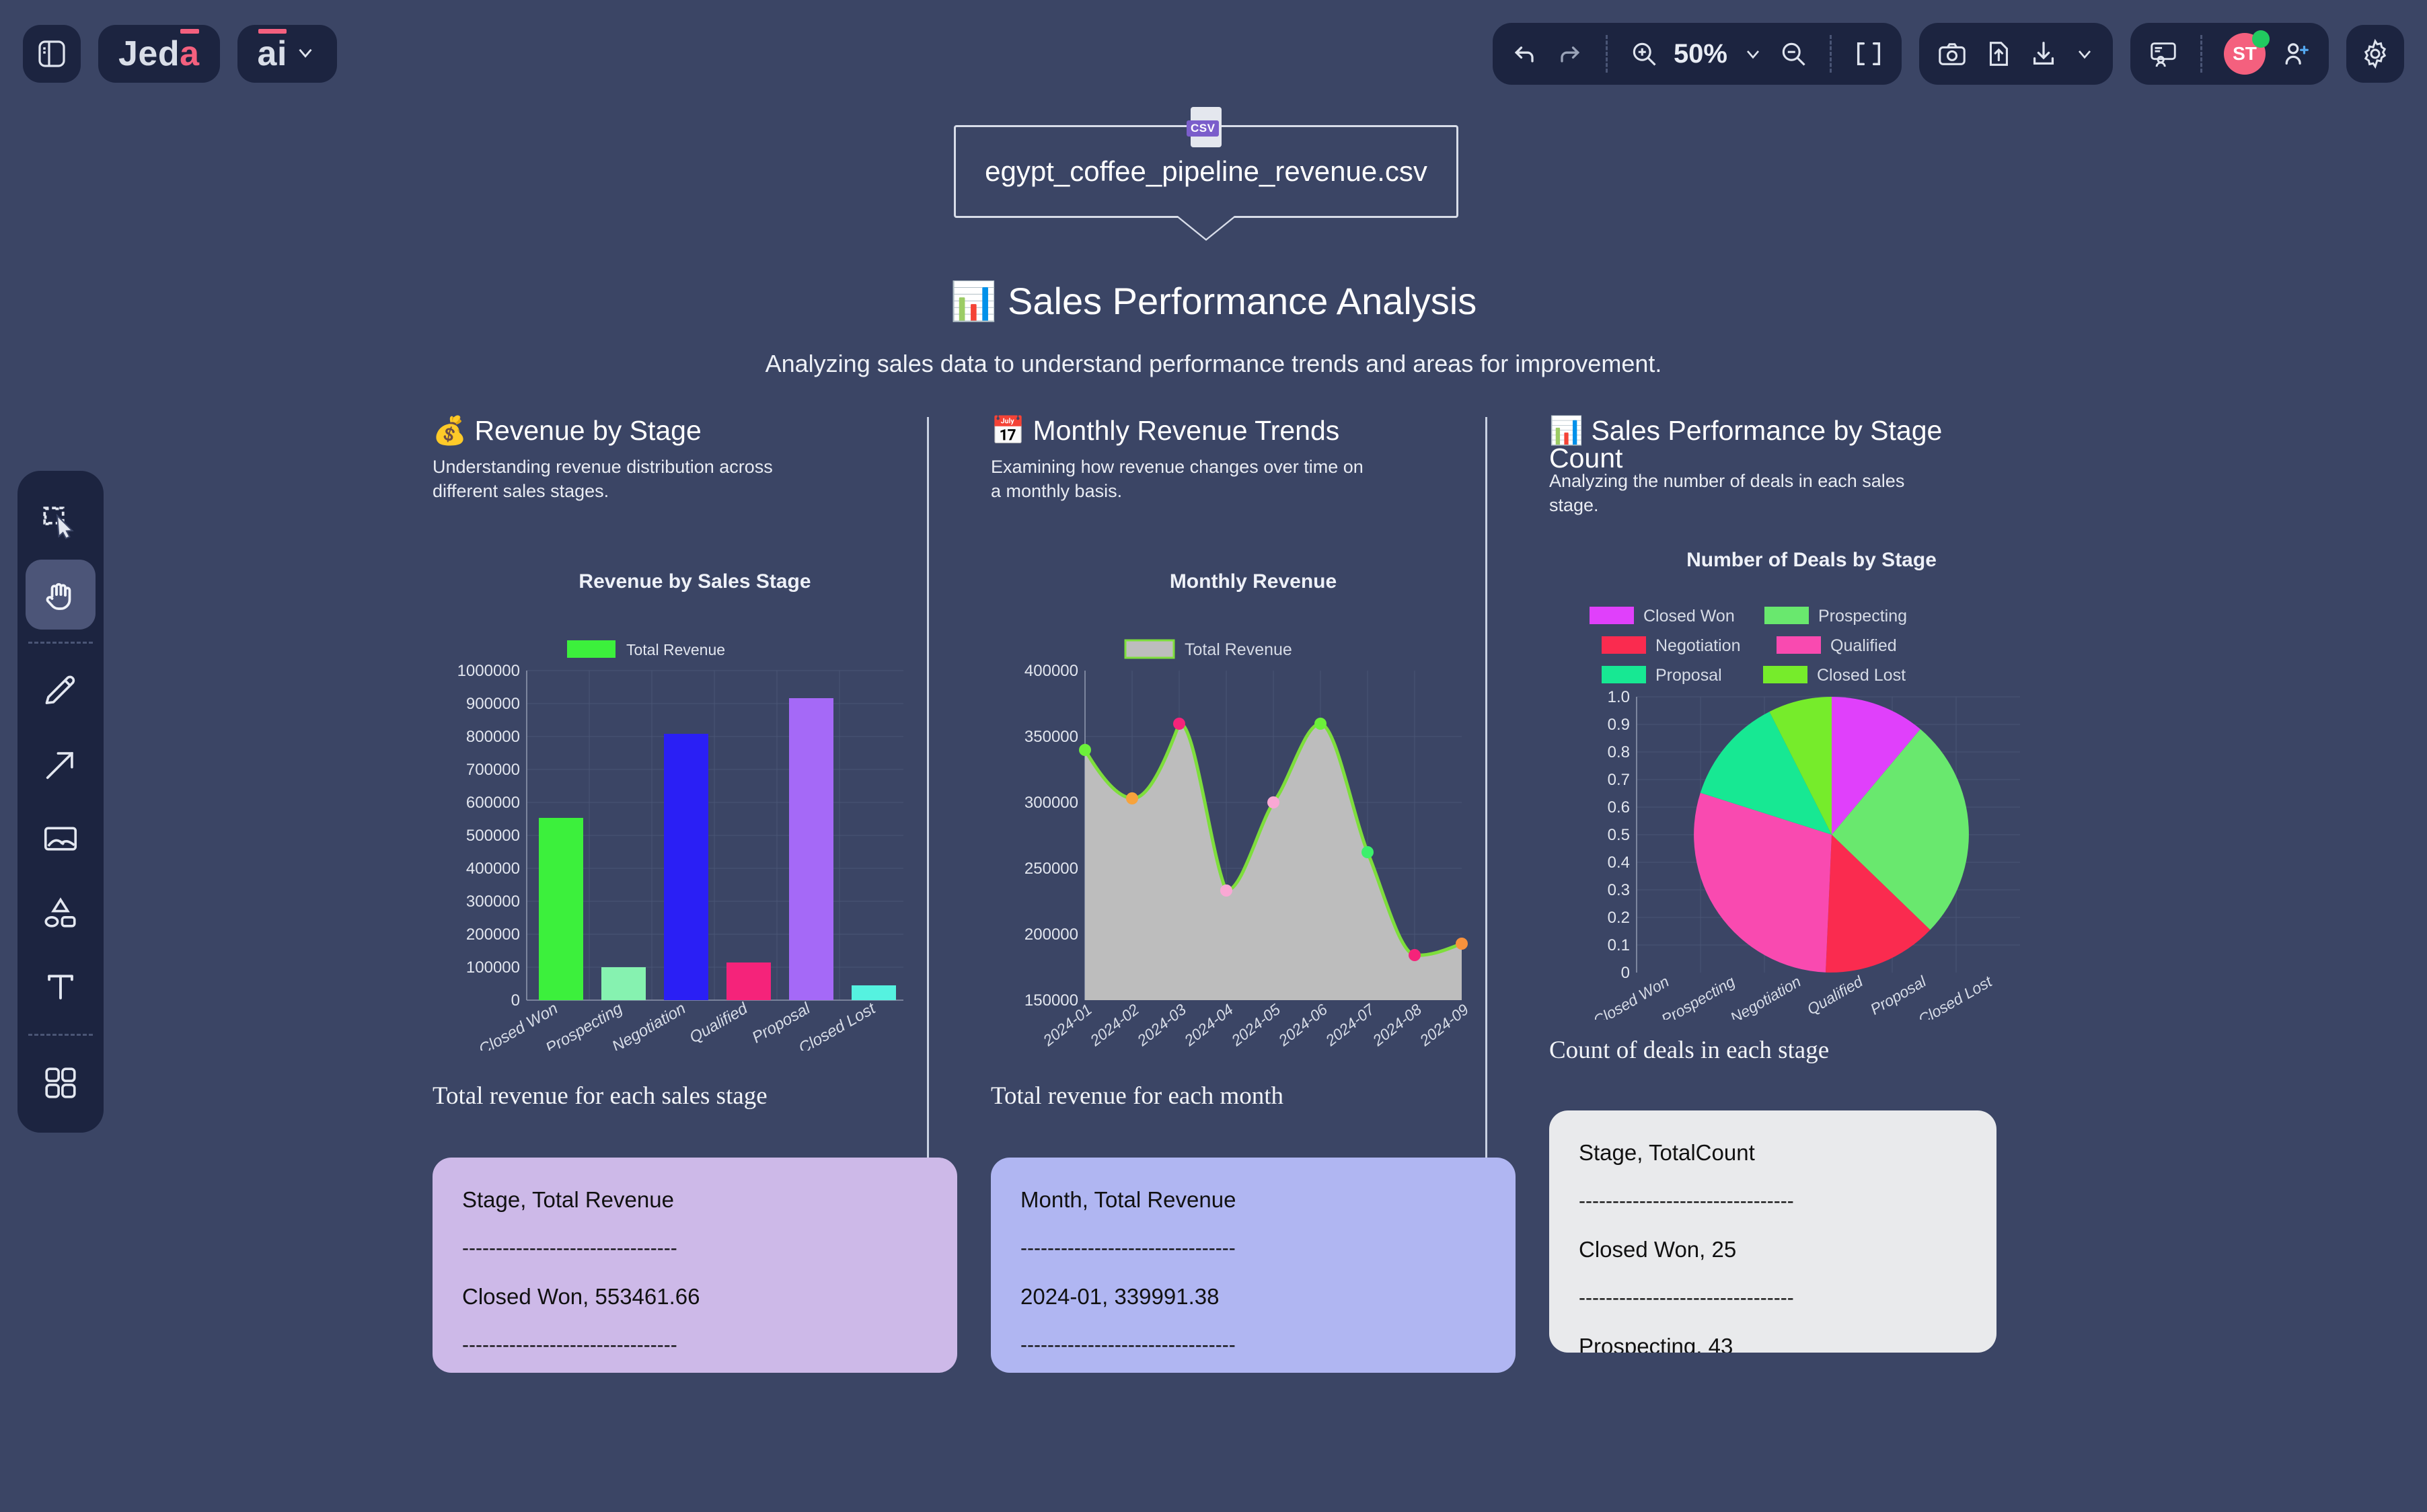  I want to click on svg-text: 0.2, so click(1619, 918).